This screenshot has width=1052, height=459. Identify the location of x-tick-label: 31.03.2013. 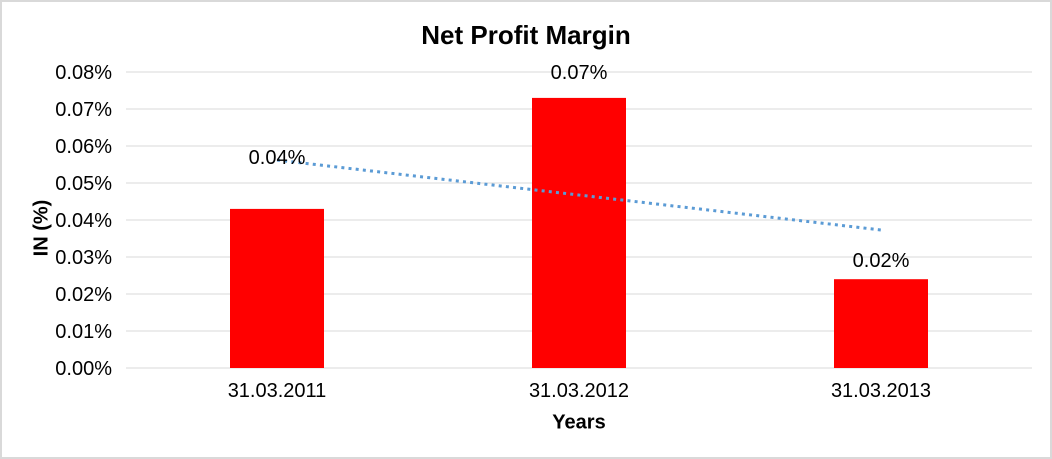
(881, 391).